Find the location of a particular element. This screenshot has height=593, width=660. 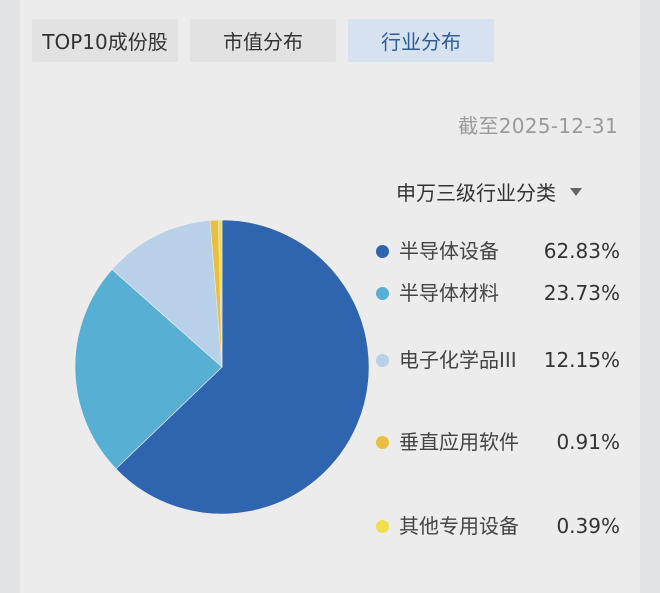

legend-value: 62.83% is located at coordinates (581, 251).